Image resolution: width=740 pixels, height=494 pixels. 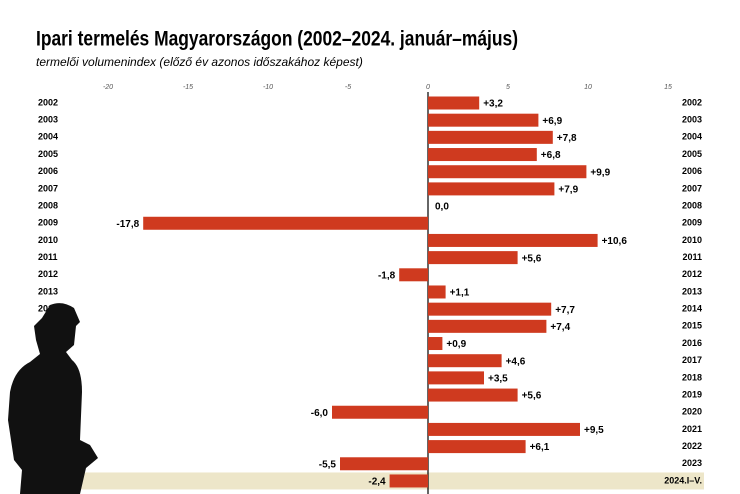 What do you see at coordinates (692, 309) in the screenshot?
I see `y-tick-label-right: 2014` at bounding box center [692, 309].